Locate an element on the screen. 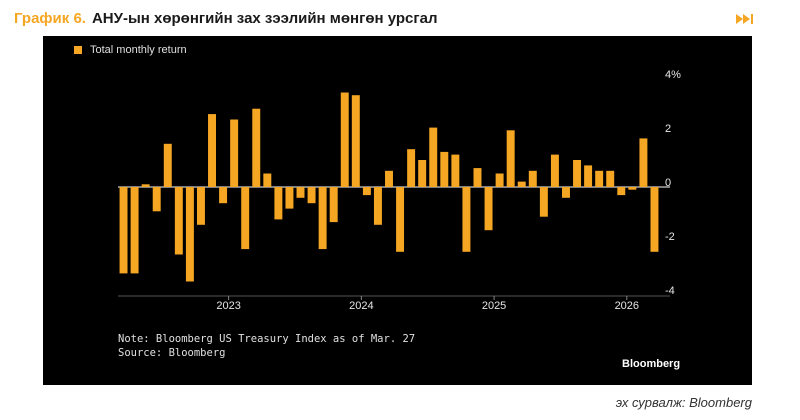  source-caption: эх сурвалж: Bloomberg is located at coordinates (683, 402).